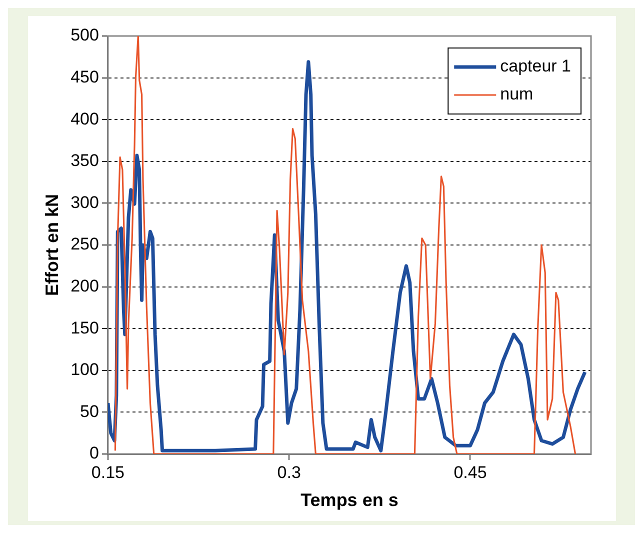  What do you see at coordinates (84, 286) in the screenshot?
I see `y-tick-label: 200` at bounding box center [84, 286].